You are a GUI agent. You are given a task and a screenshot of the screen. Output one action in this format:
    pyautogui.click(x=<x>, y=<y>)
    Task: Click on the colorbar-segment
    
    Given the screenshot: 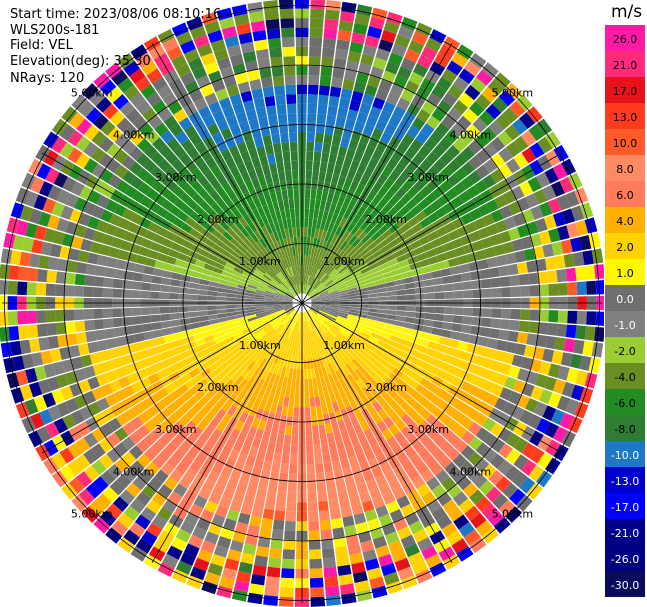 What is the action you would take?
    pyautogui.click(x=625, y=64)
    